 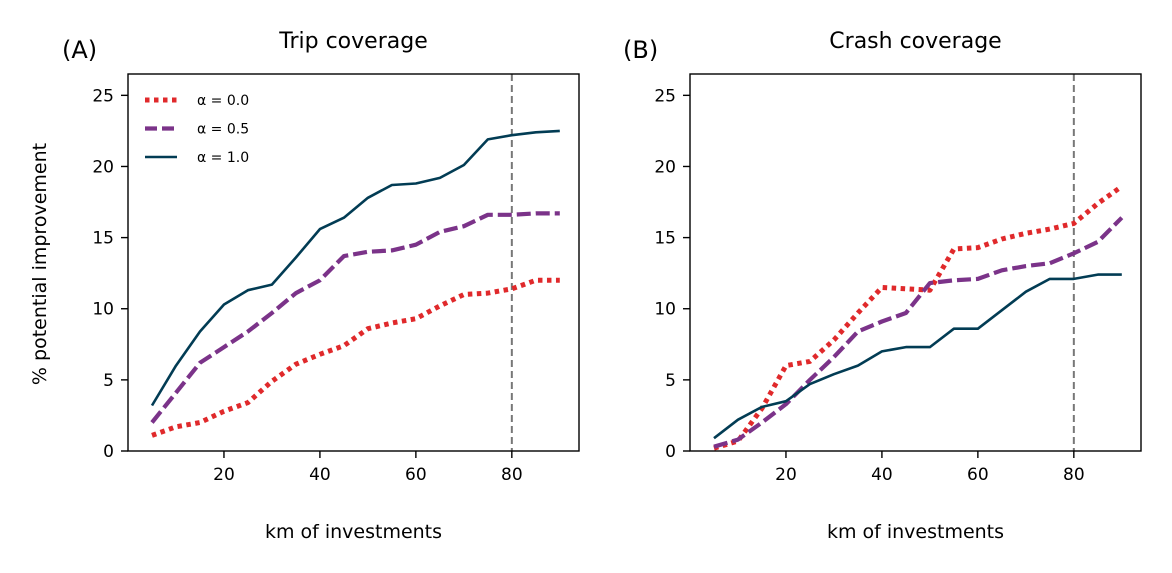 I want to click on y-tick-label-b-1: 5, so click(x=670, y=381).